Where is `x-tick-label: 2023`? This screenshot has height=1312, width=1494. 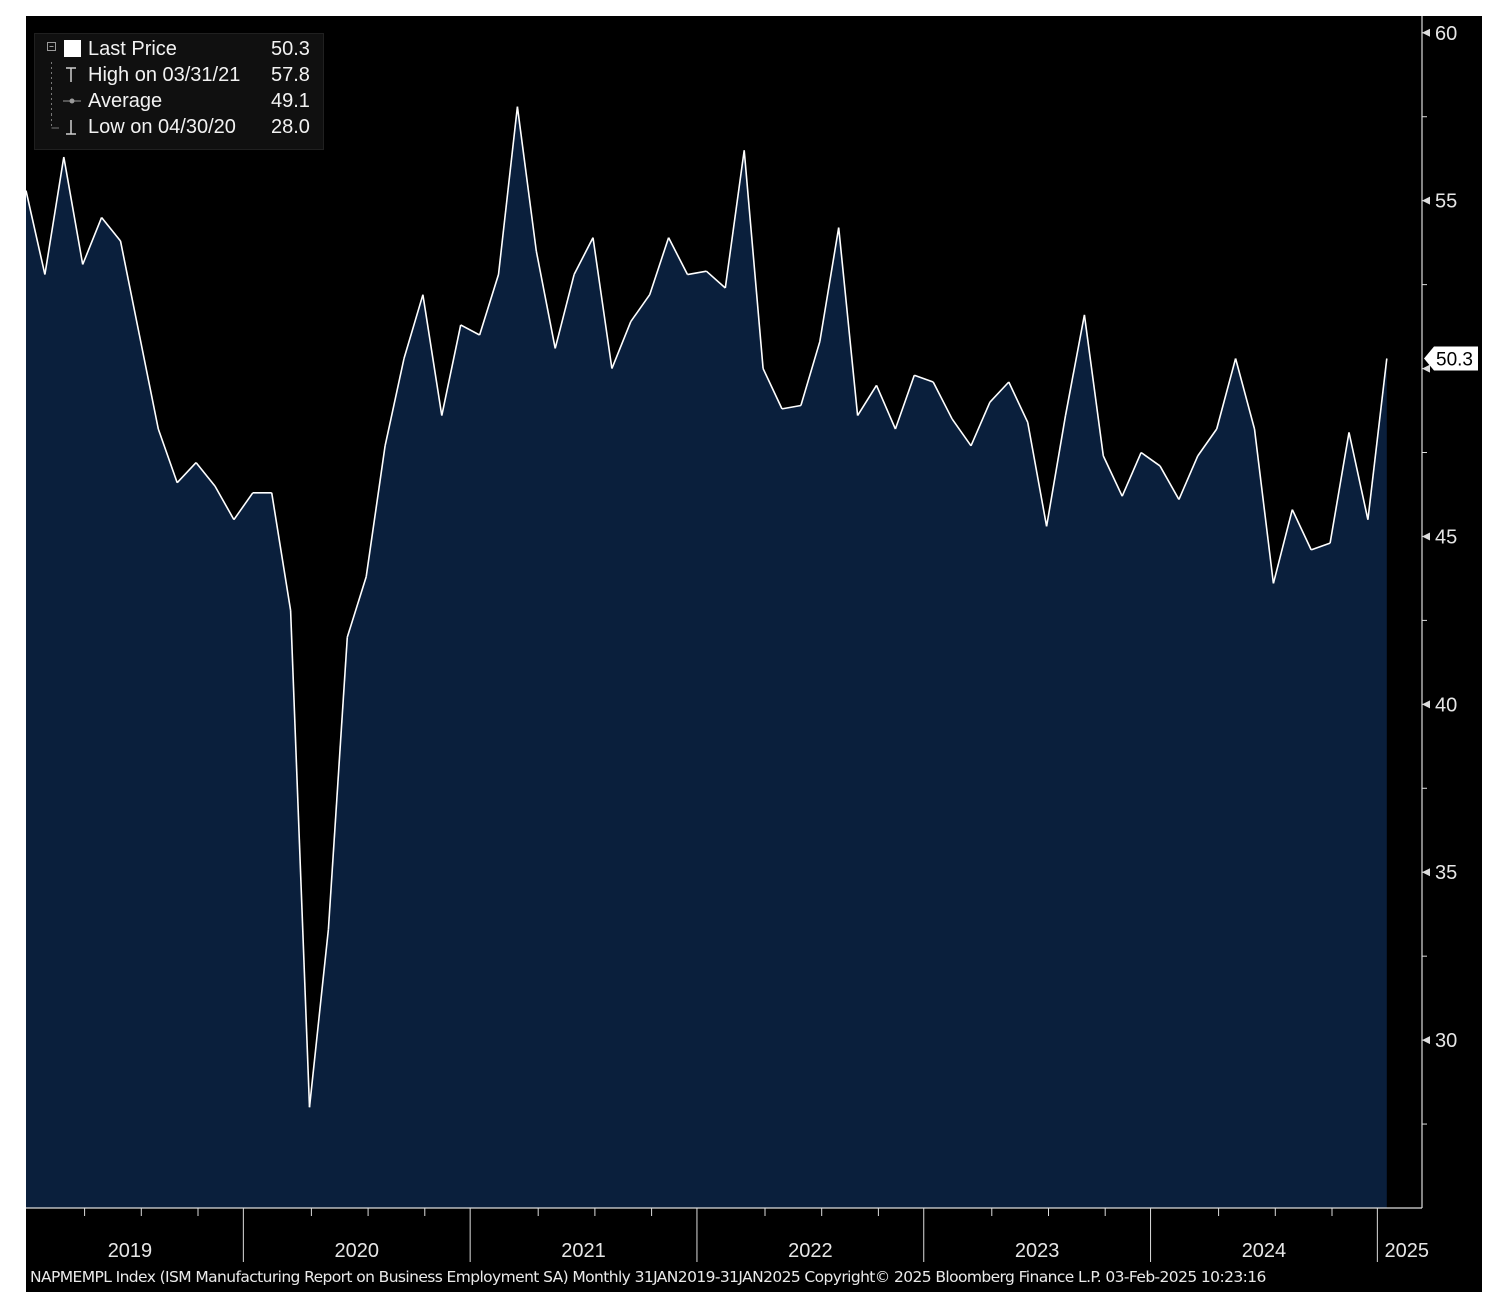
x-tick-label: 2023 is located at coordinates (1037, 1251).